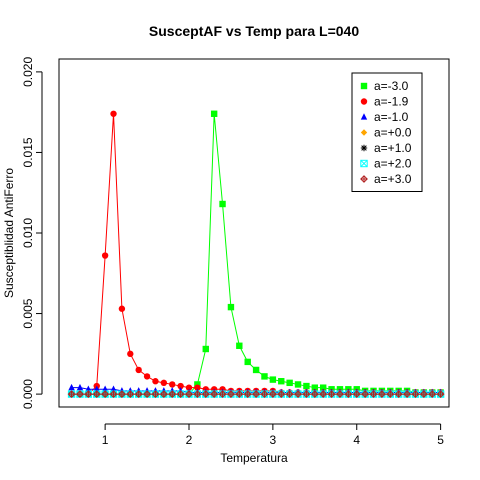 This screenshot has height=480, width=480. Describe the element at coordinates (28, 394) in the screenshot. I see `y-tick-label: 0.000` at that location.